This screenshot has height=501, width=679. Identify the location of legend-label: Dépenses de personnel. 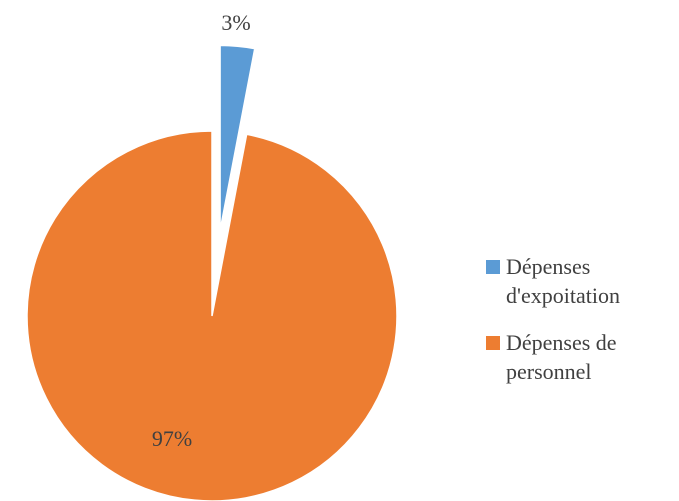
(561, 357).